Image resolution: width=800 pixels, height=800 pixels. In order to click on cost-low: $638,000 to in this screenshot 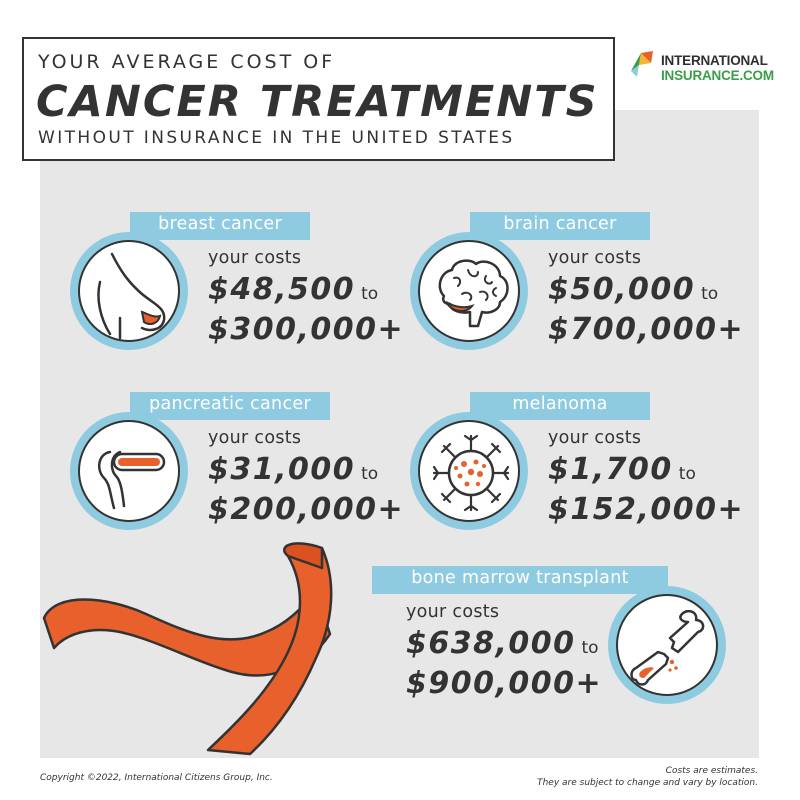, I will do `click(502, 643)`.